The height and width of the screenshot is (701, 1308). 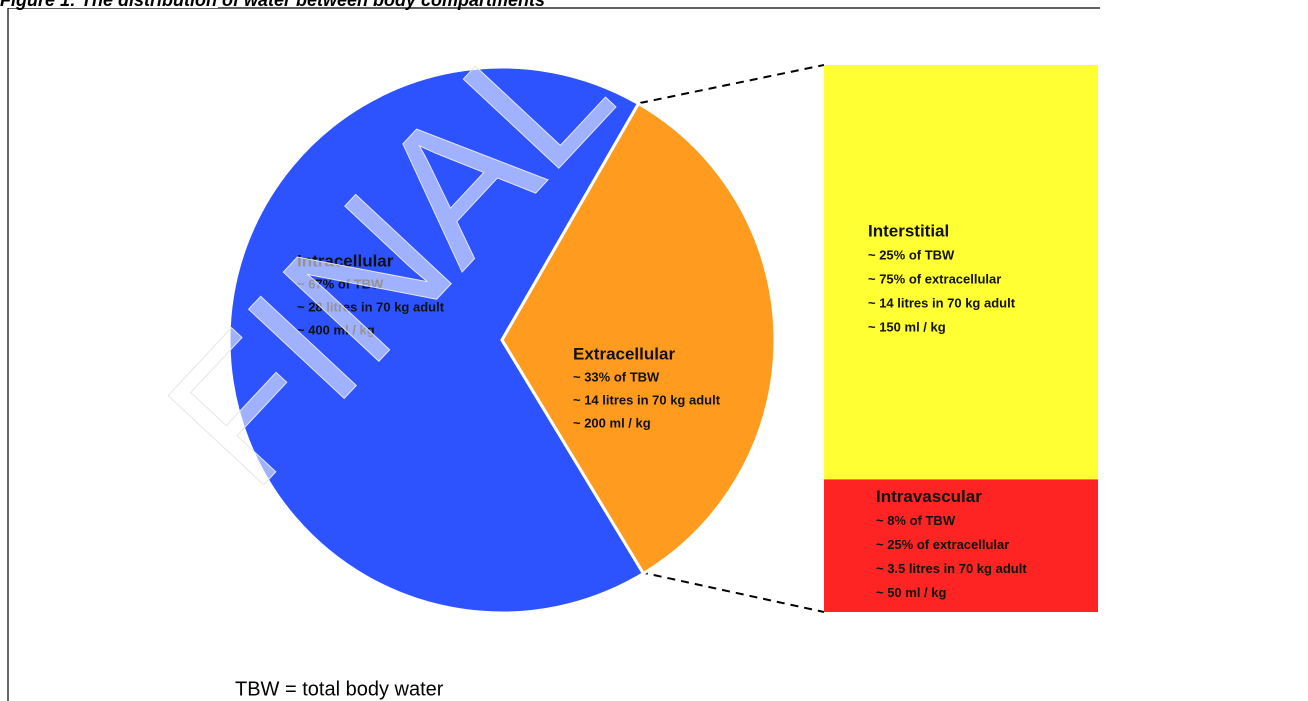 What do you see at coordinates (934, 278) in the screenshot?
I see `label-detail: ~ 75% of extracellular` at bounding box center [934, 278].